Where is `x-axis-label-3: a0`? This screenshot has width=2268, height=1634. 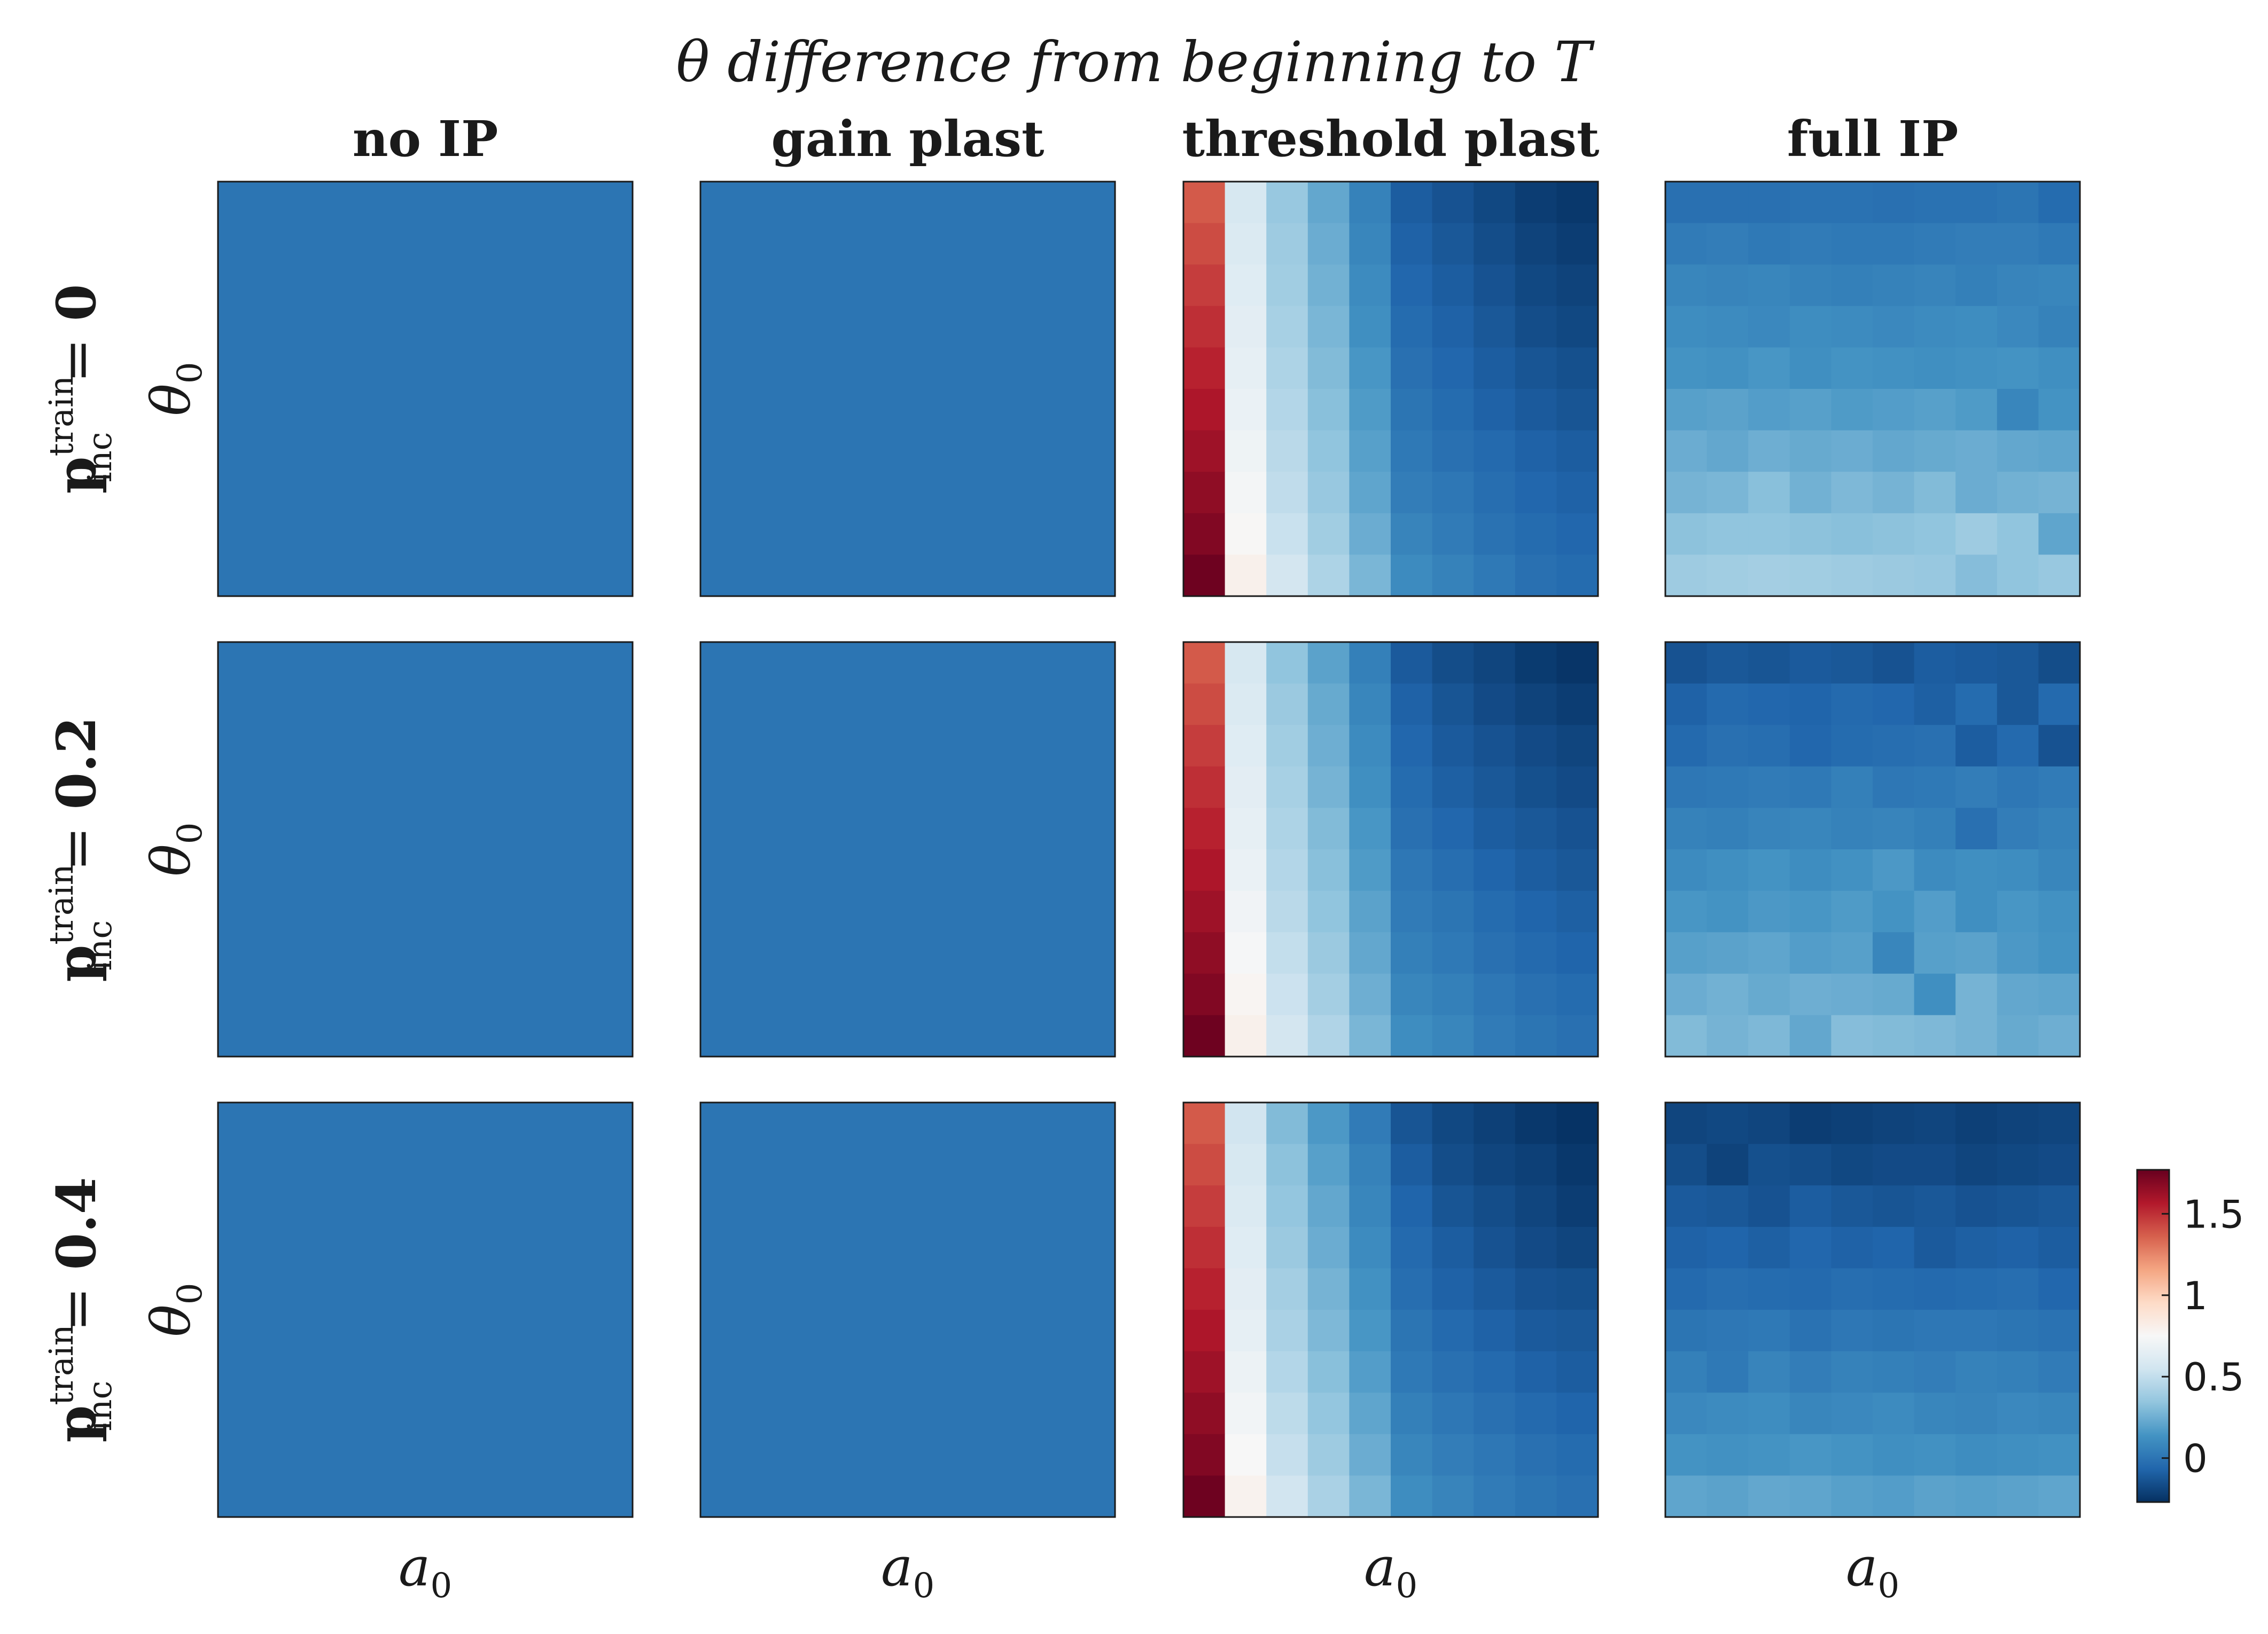 x-axis-label-3: a0 is located at coordinates (1872, 1571).